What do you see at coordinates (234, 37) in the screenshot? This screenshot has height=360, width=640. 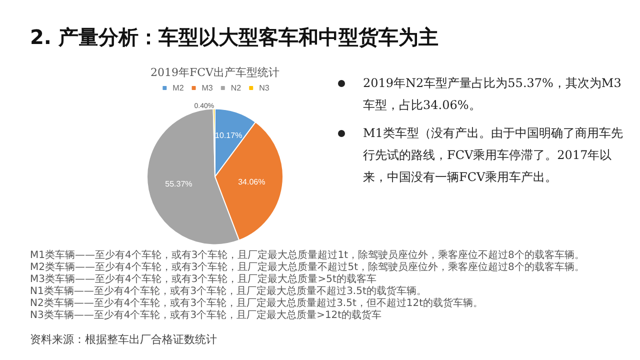 I see `chart-title: 2. 产量分析：车型以大型客车和中型货车为主` at bounding box center [234, 37].